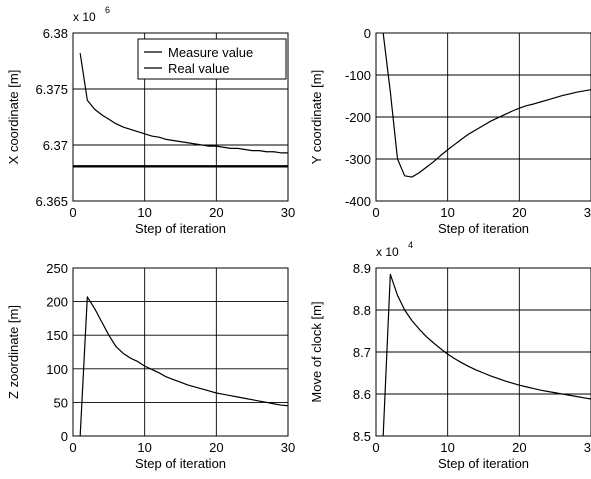  I want to click on y-tick-label: 50, so click(61, 402).